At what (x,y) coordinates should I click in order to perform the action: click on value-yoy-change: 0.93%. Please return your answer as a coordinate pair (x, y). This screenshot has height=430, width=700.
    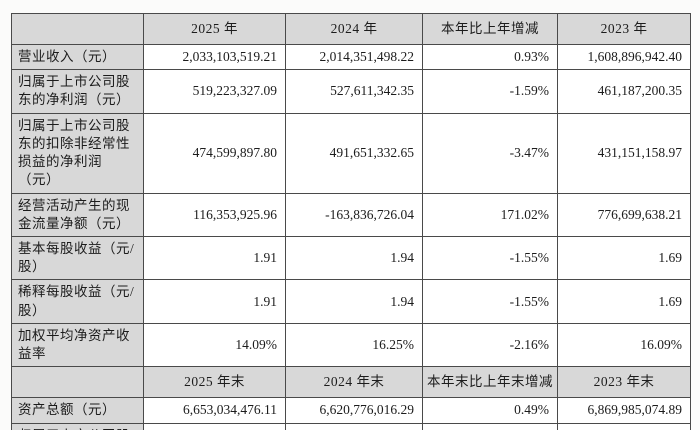
    Looking at the image, I should click on (490, 57).